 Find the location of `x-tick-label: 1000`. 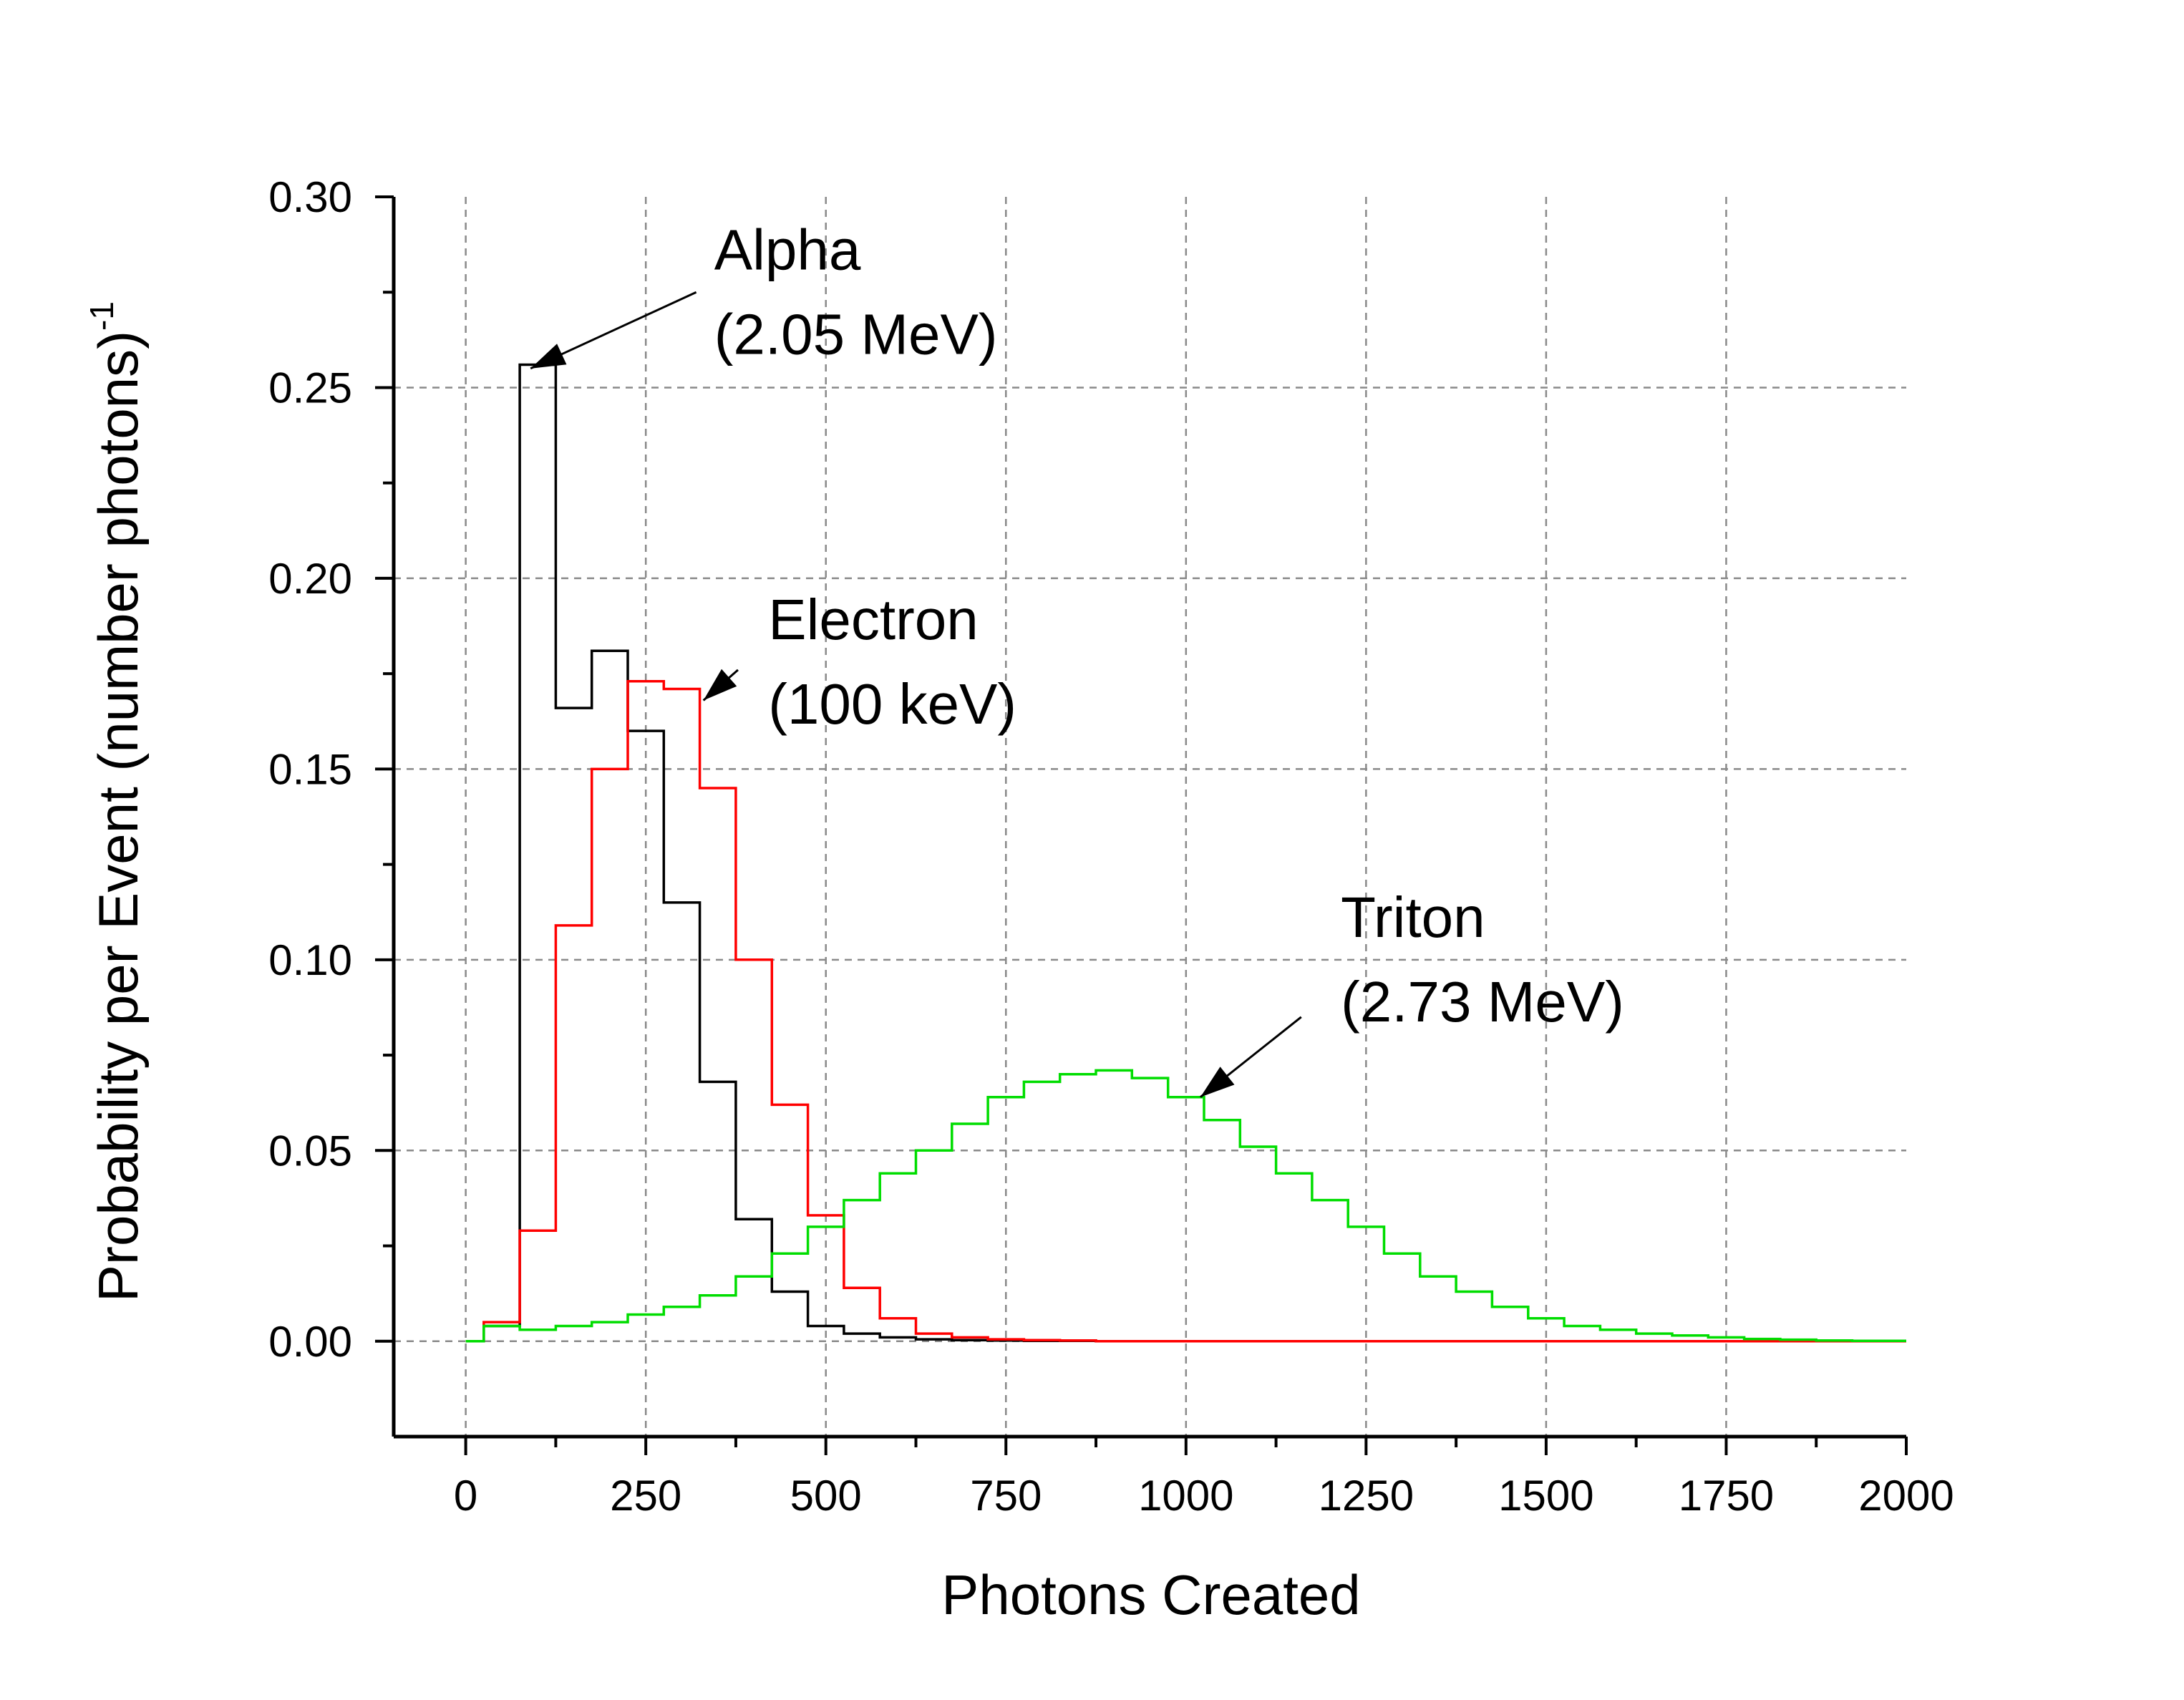

x-tick-label: 1000 is located at coordinates (1185, 1496).